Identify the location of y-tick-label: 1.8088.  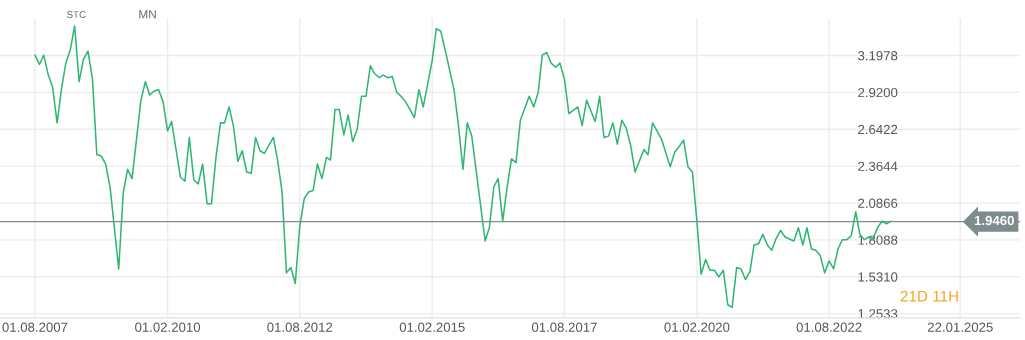
(878, 240).